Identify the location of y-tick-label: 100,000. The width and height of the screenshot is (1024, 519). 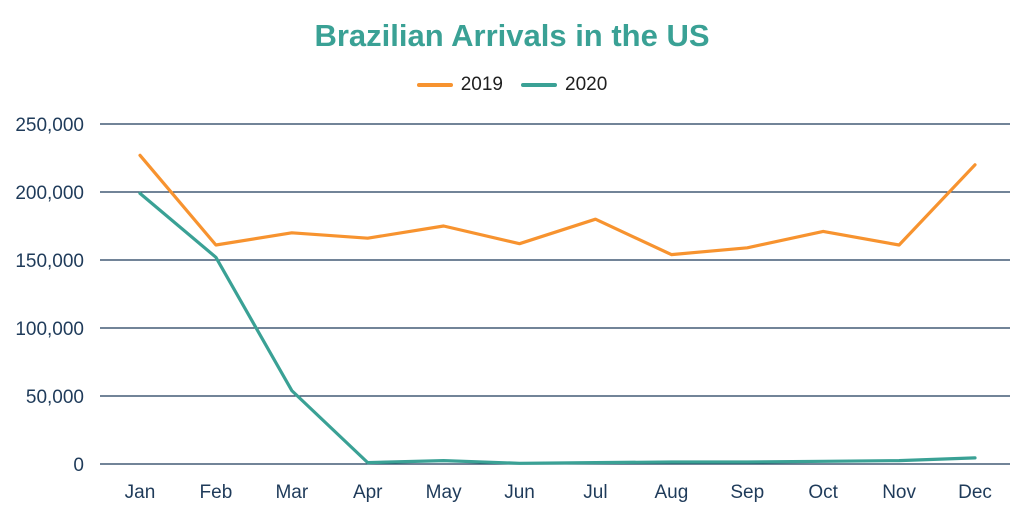
(49, 329).